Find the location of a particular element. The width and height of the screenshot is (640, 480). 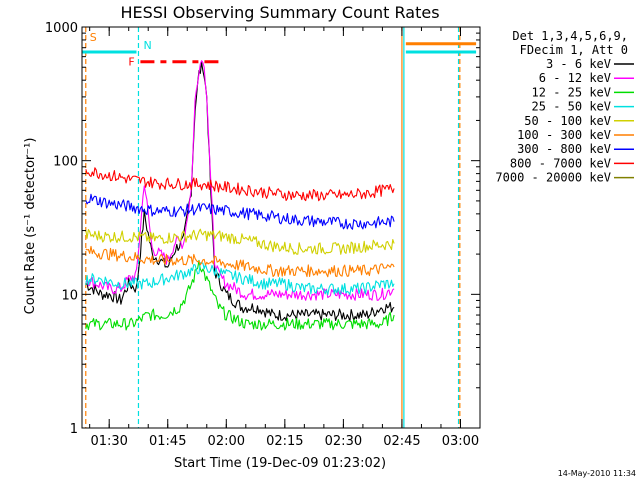

legend-label-100-300-kev: 100 - 300 keV is located at coordinates (564, 135).